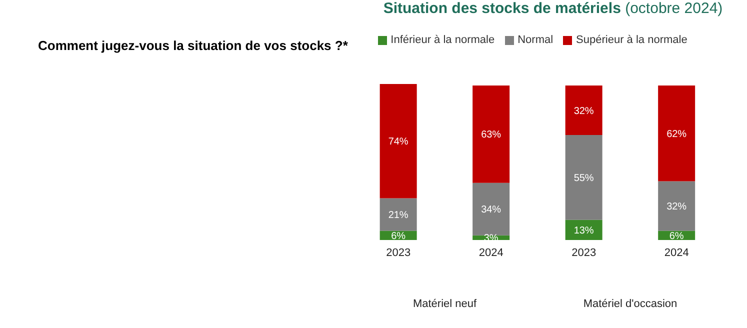 The image size is (747, 328). I want to click on data-label: 62%, so click(676, 134).